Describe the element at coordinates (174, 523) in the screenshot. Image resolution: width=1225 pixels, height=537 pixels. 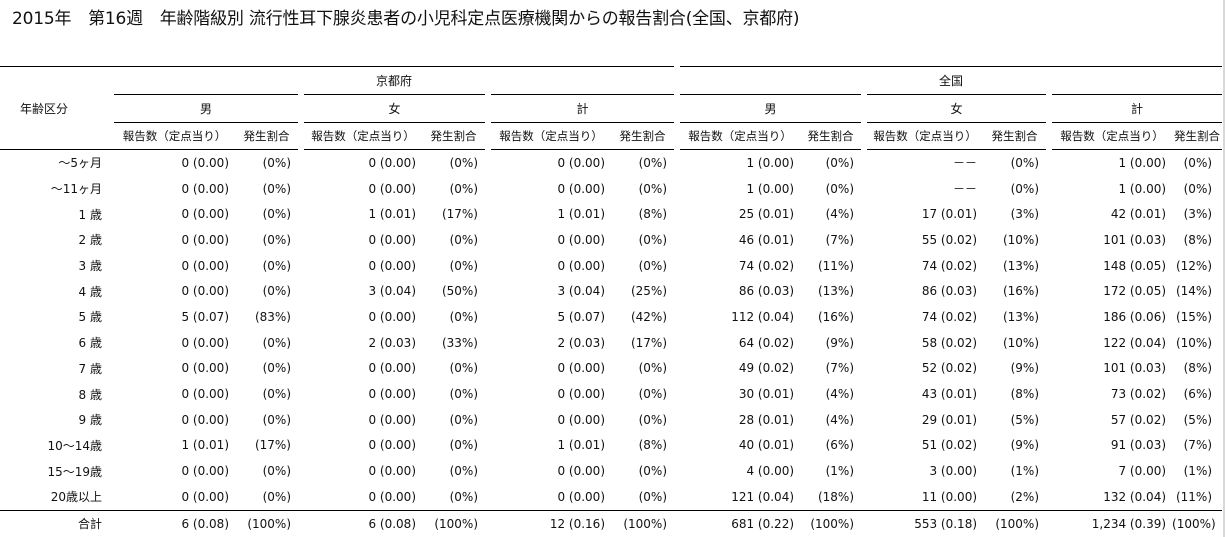
I see `count-cell: 6 (0.08)` at that location.